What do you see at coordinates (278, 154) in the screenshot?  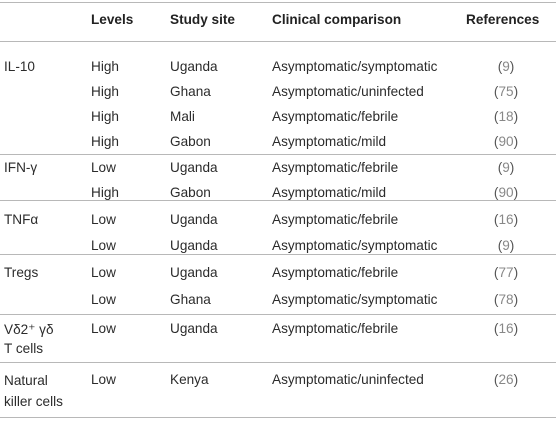 I see `group-rule-il10` at bounding box center [278, 154].